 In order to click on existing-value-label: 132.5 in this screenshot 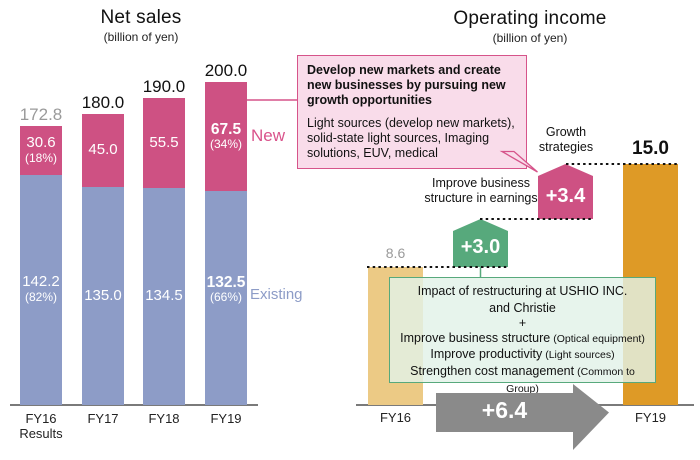, I will do `click(226, 282)`.